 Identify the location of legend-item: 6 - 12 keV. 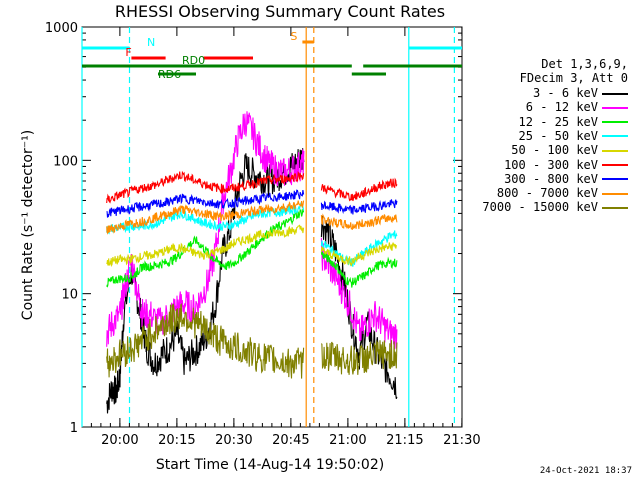
(577, 107).